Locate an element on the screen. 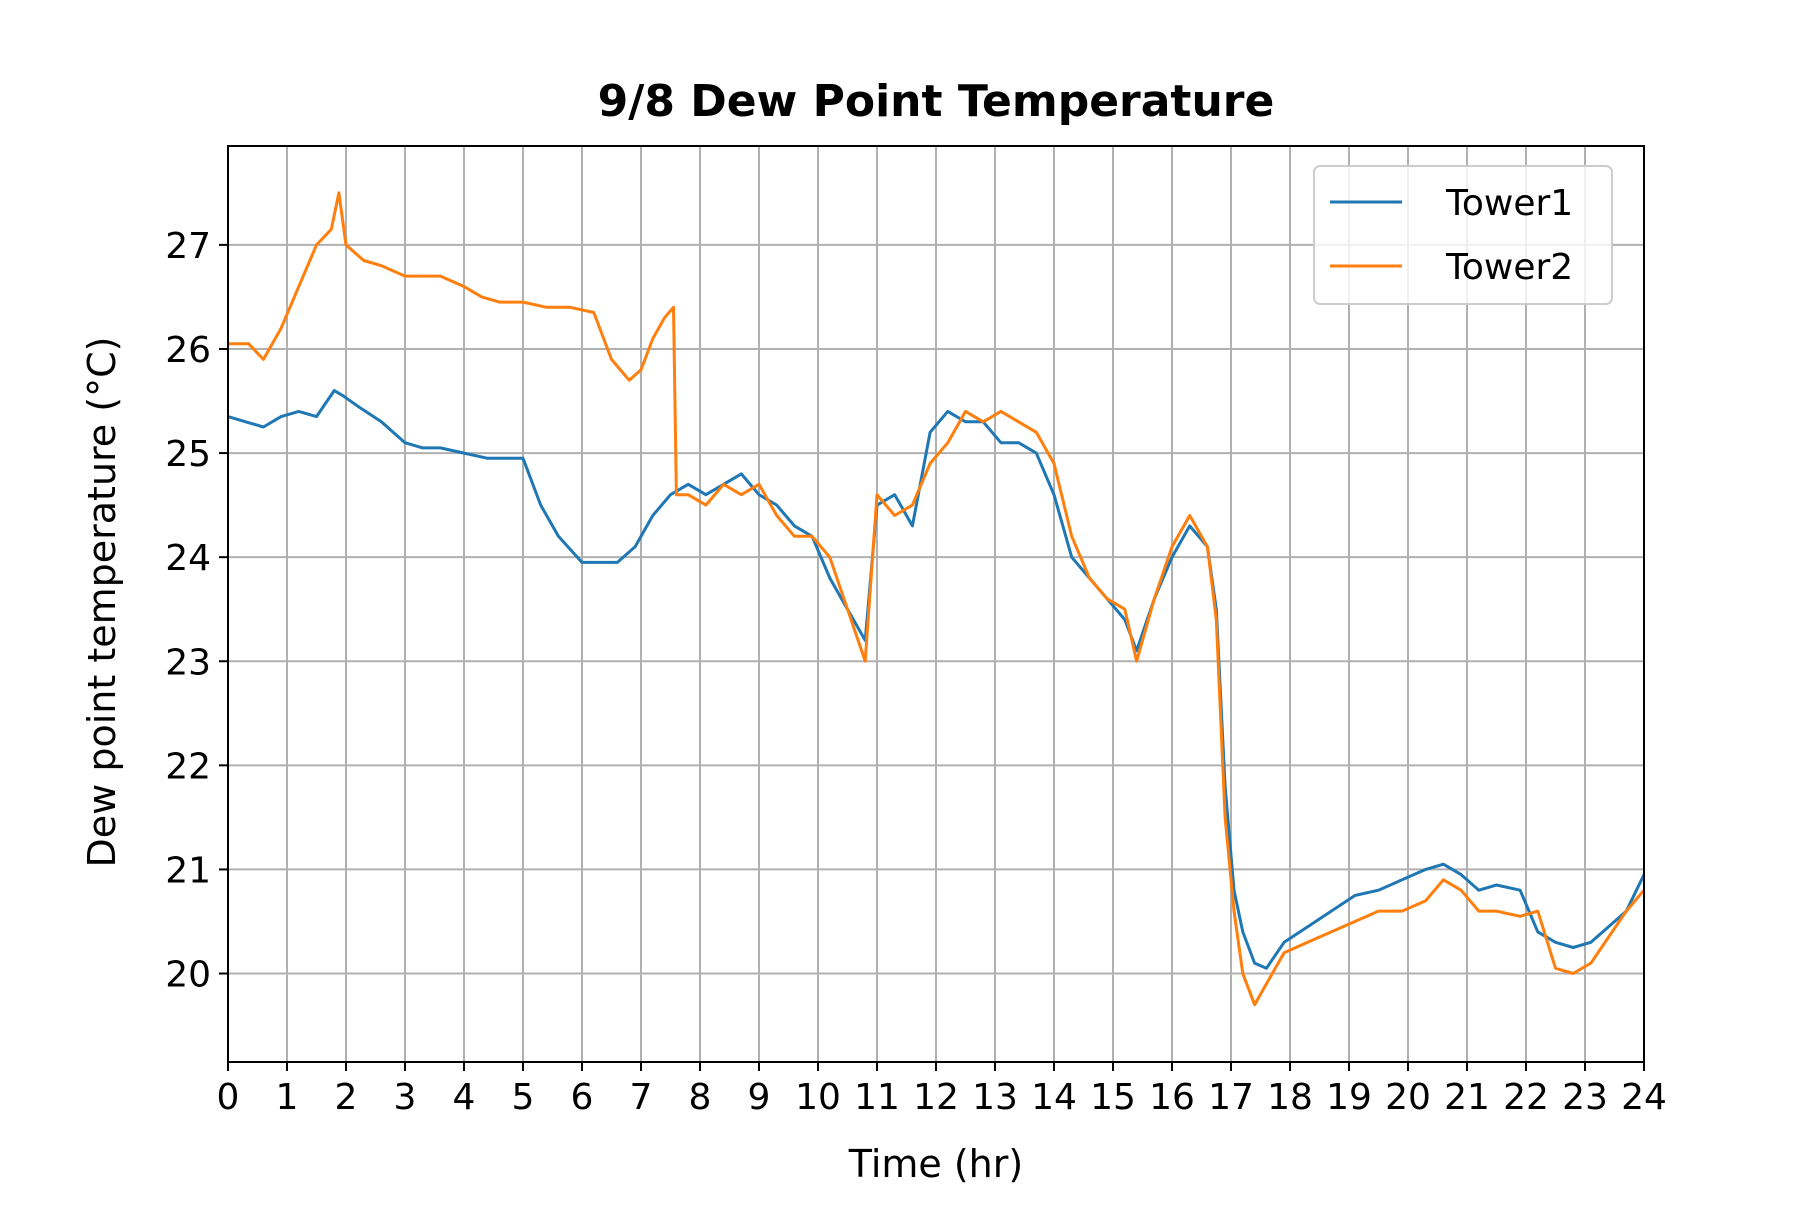 The height and width of the screenshot is (1205, 1800). x-tick-label: 4 is located at coordinates (464, 1097).